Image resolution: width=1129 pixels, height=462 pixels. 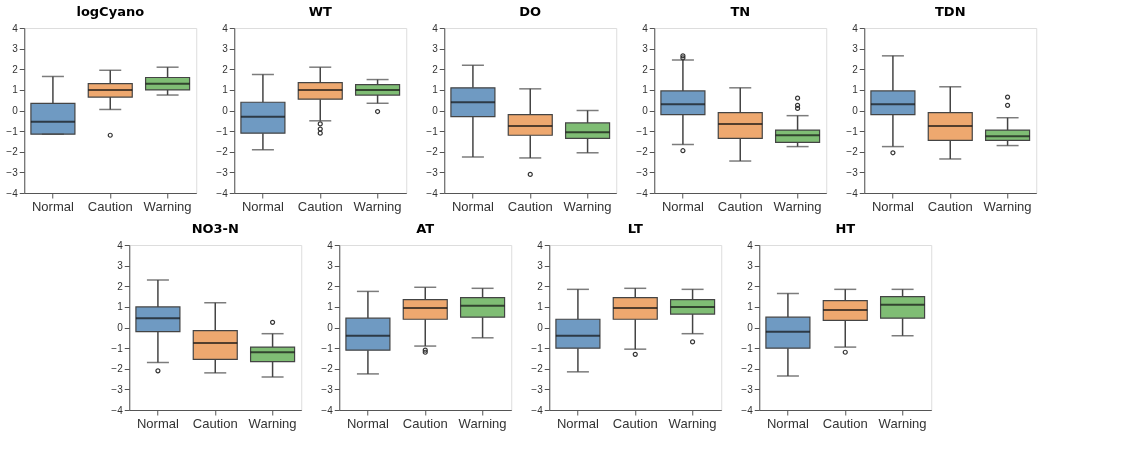 I want to click on chart-title: HT, so click(x=845, y=228).